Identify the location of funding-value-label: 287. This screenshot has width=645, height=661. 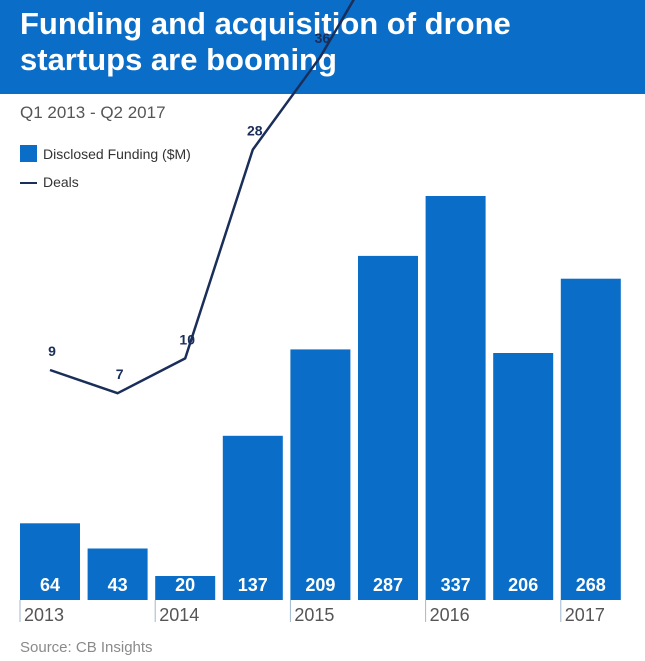
(388, 585).